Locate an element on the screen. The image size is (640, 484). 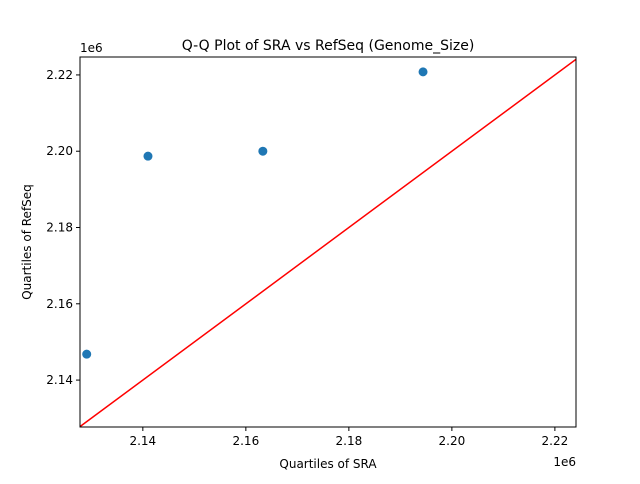
y-tick-label: 2.20 is located at coordinates (59, 151).